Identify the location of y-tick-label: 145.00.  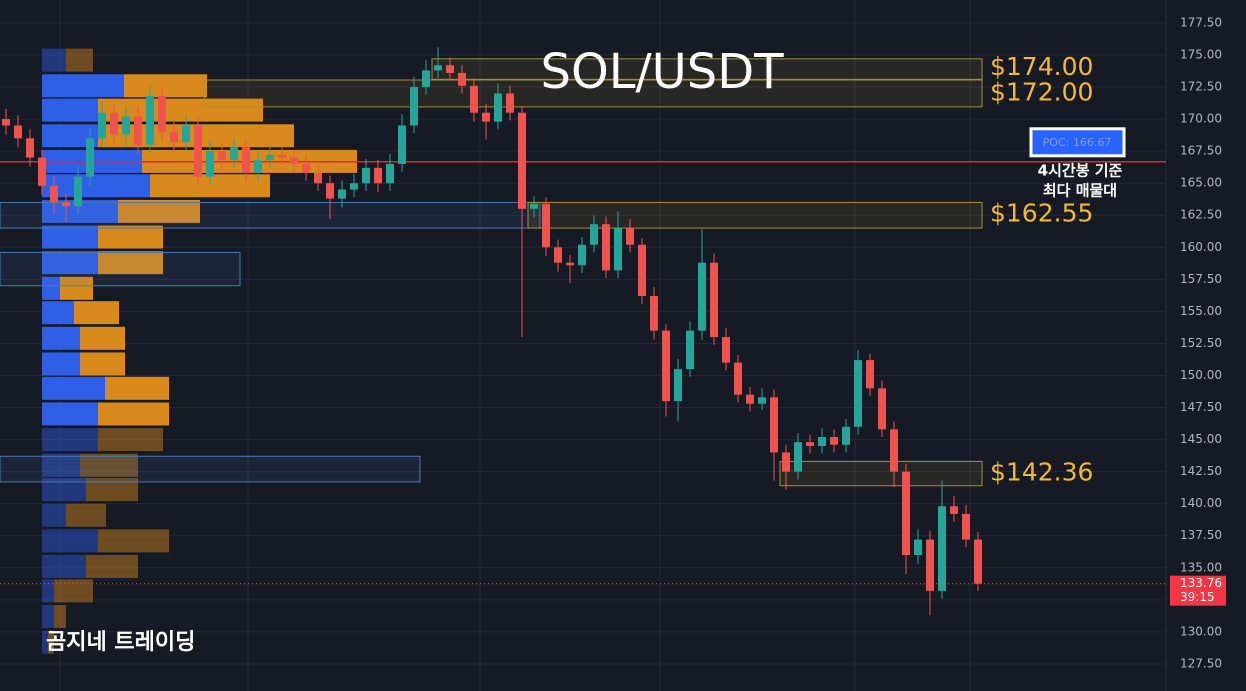
(1201, 439).